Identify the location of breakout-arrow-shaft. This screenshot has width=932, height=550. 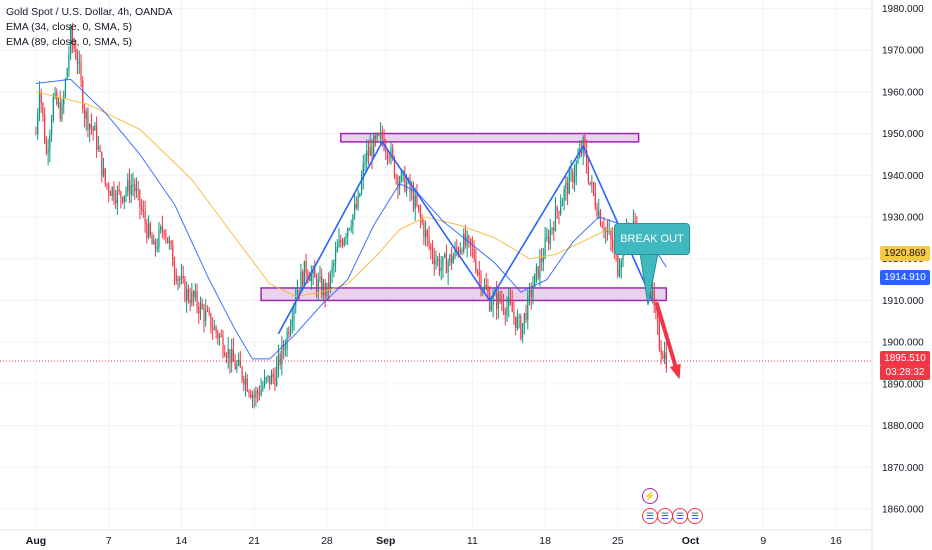
(667, 338).